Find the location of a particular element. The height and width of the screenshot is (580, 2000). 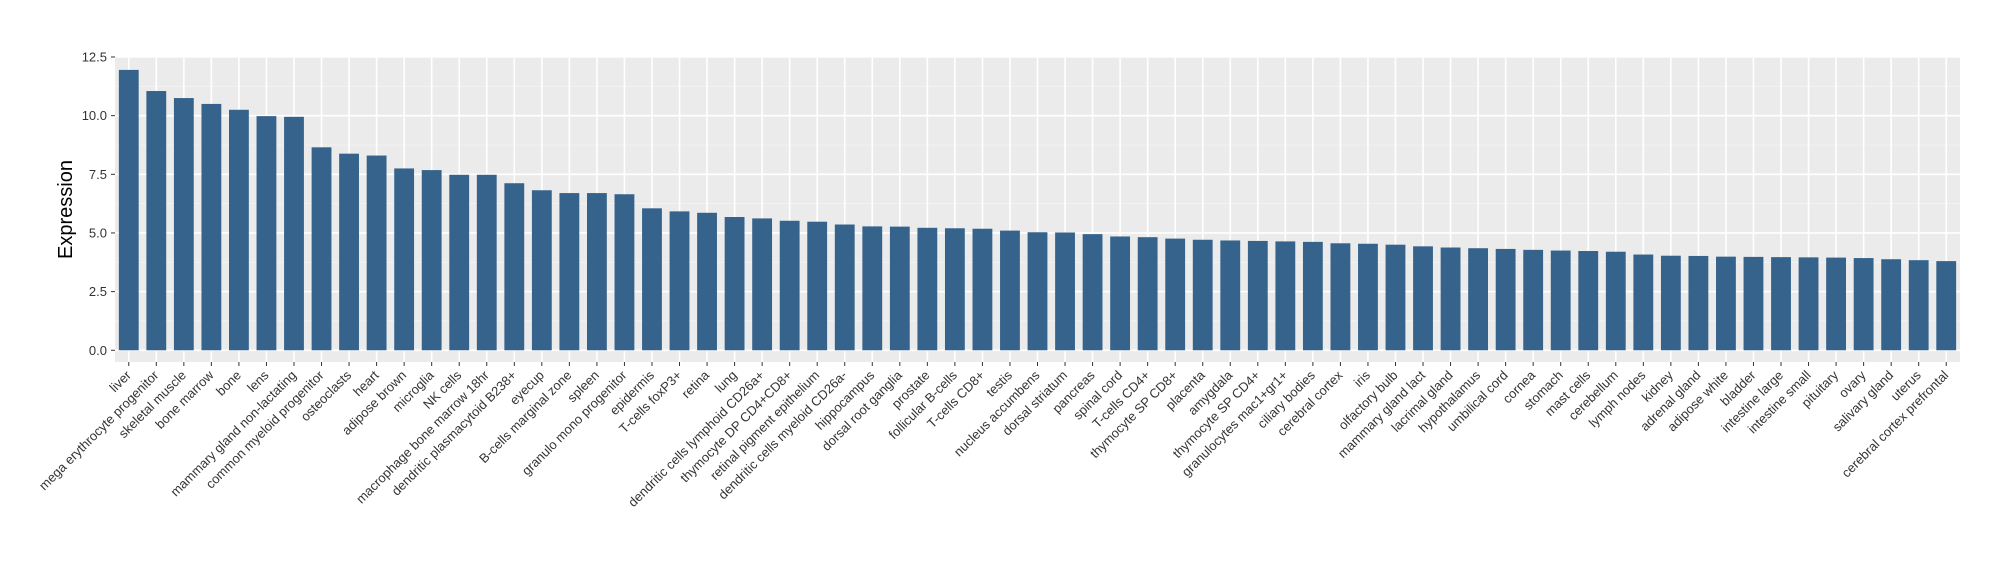

y-tick-label: 2.5 is located at coordinates (98, 291).